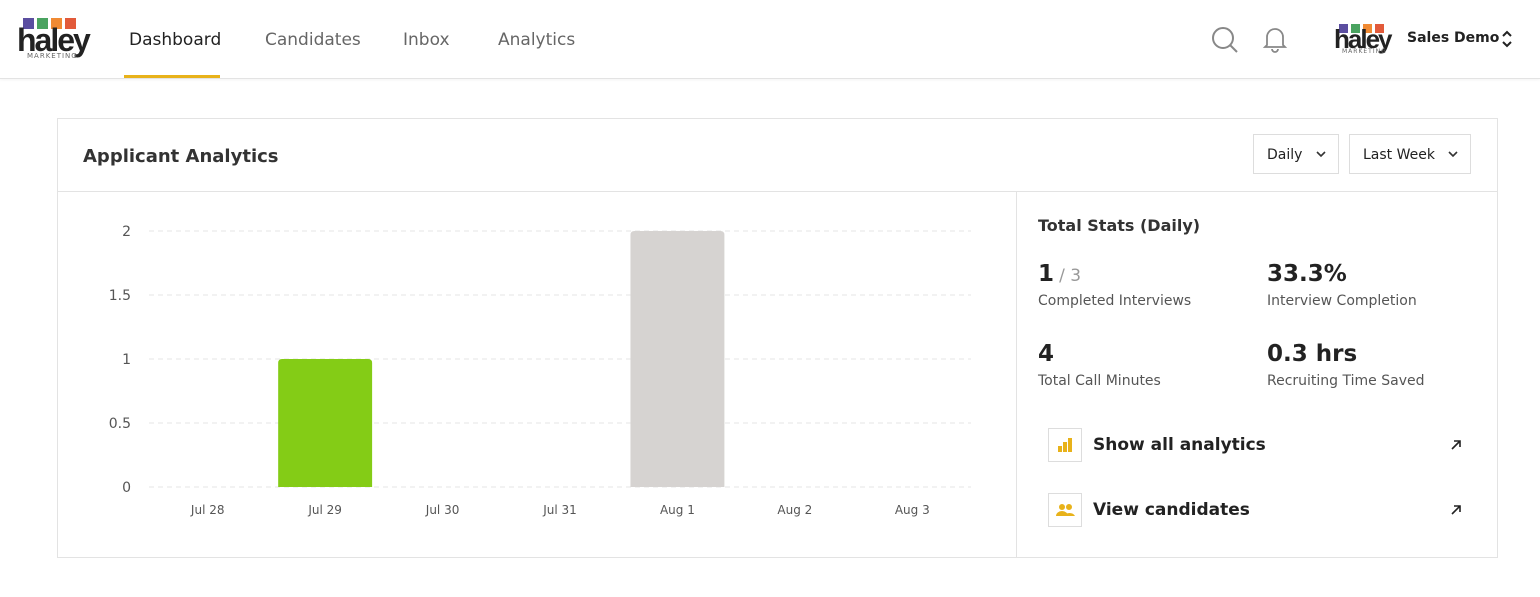 The width and height of the screenshot is (1540, 597). I want to click on x-tick-label: Jul 28, so click(207, 510).